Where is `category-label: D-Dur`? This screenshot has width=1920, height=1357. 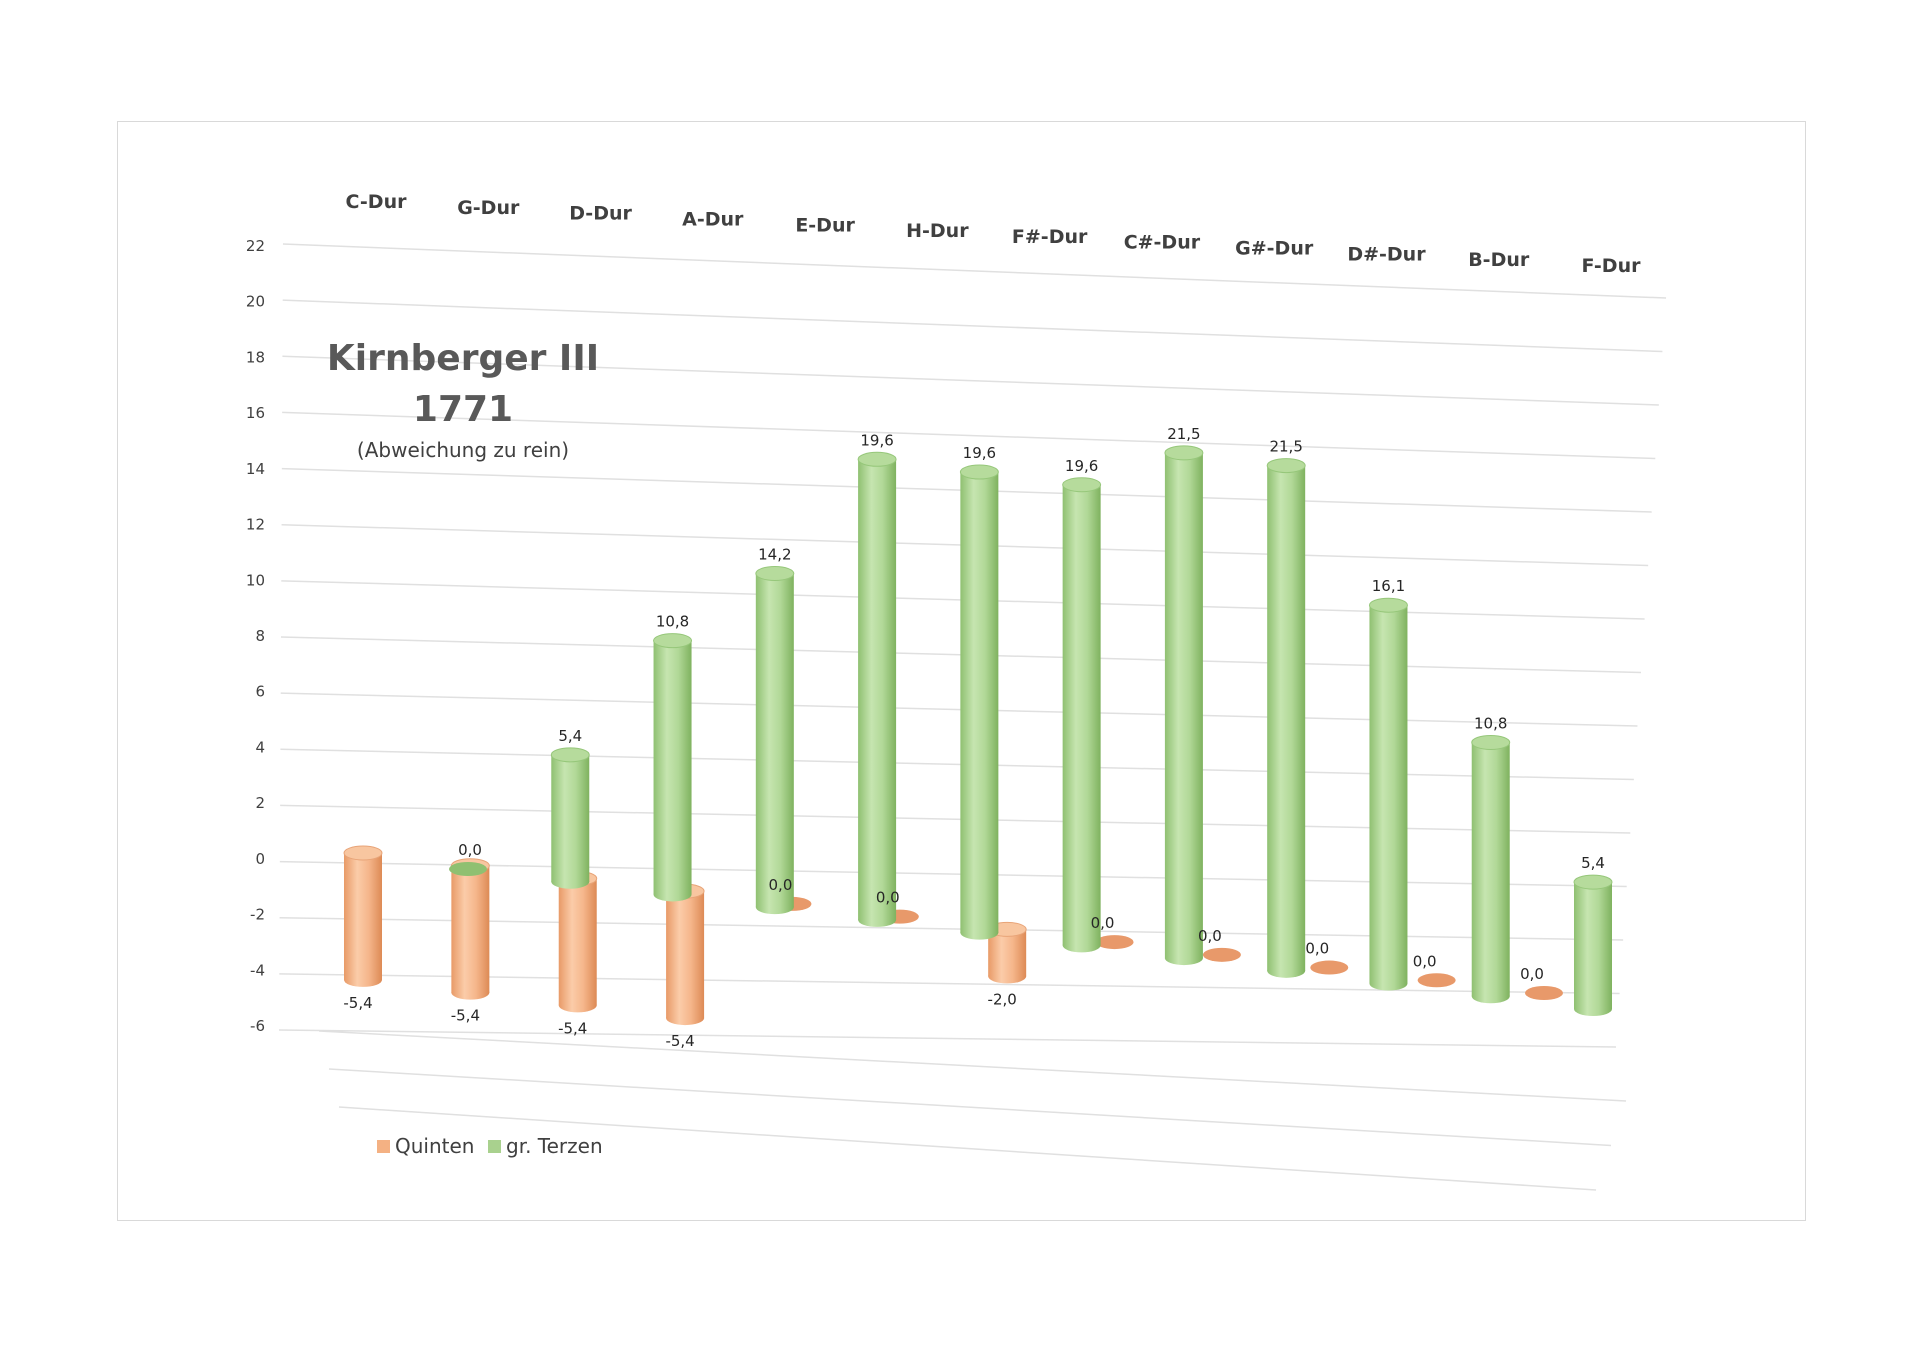
category-label: D-Dur is located at coordinates (600, 214).